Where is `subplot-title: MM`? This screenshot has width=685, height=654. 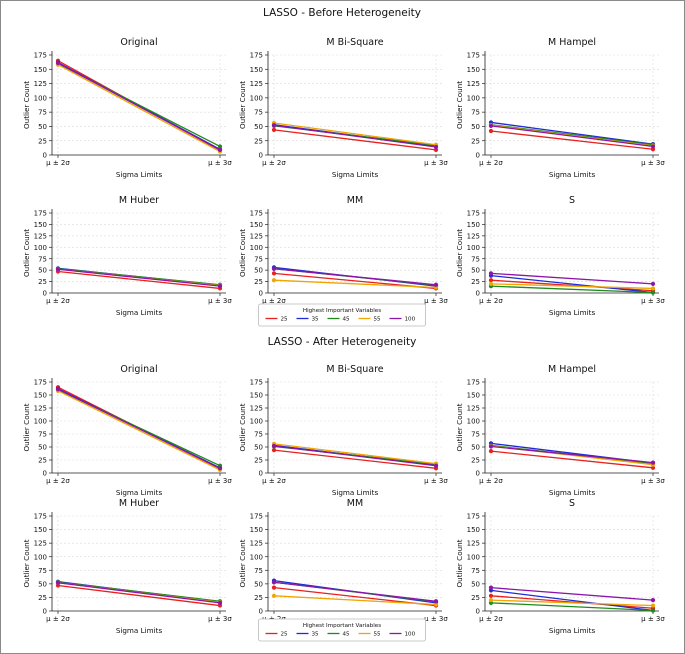
subplot-title: MM is located at coordinates (355, 200).